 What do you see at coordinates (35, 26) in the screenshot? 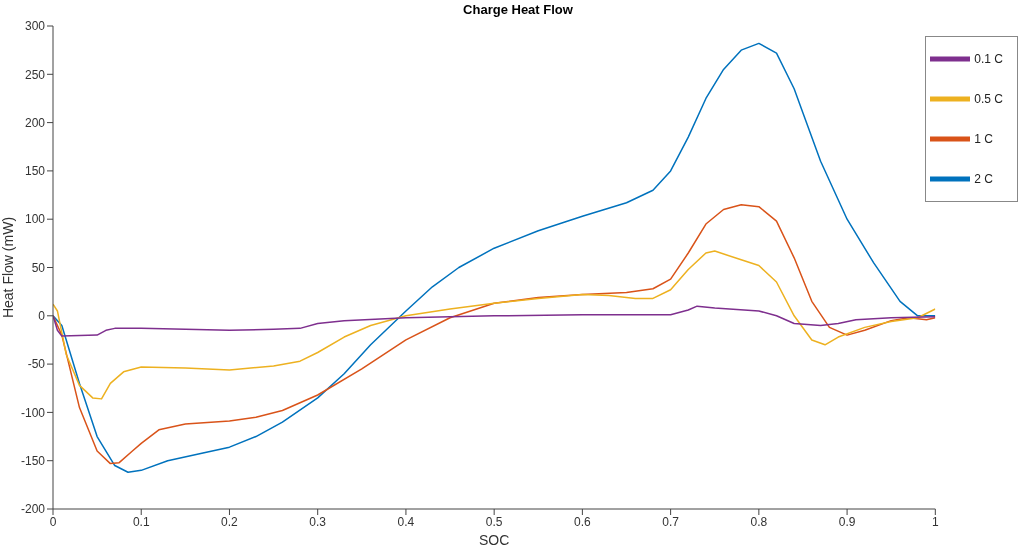
I see `y-tick-label: 300` at bounding box center [35, 26].